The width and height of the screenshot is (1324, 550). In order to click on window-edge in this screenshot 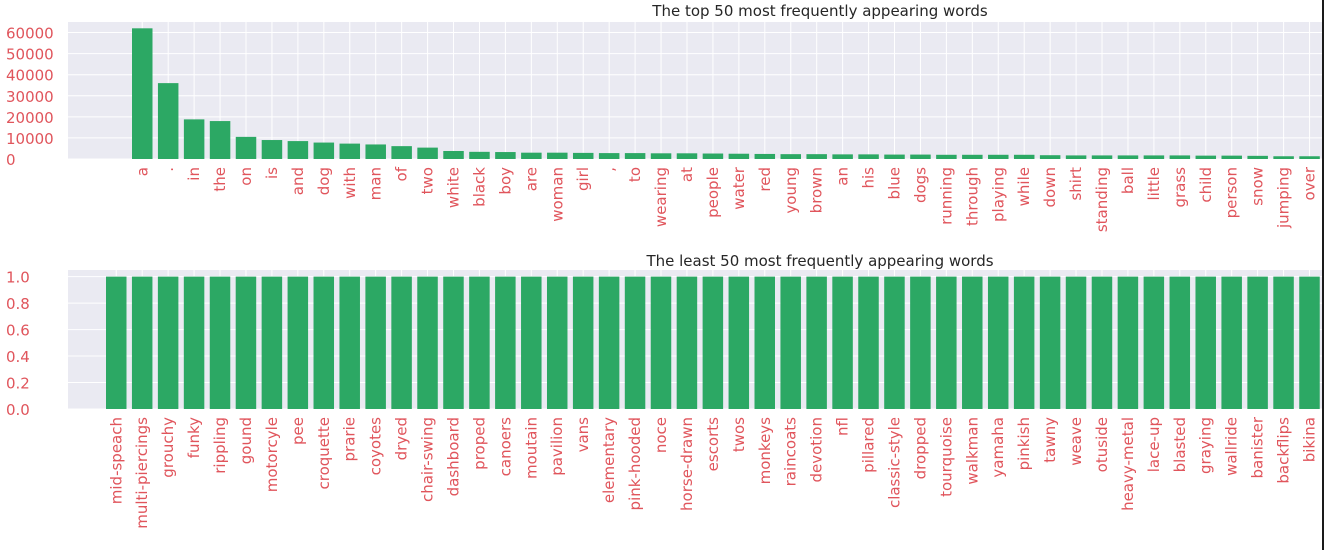, I will do `click(1323, 275)`.